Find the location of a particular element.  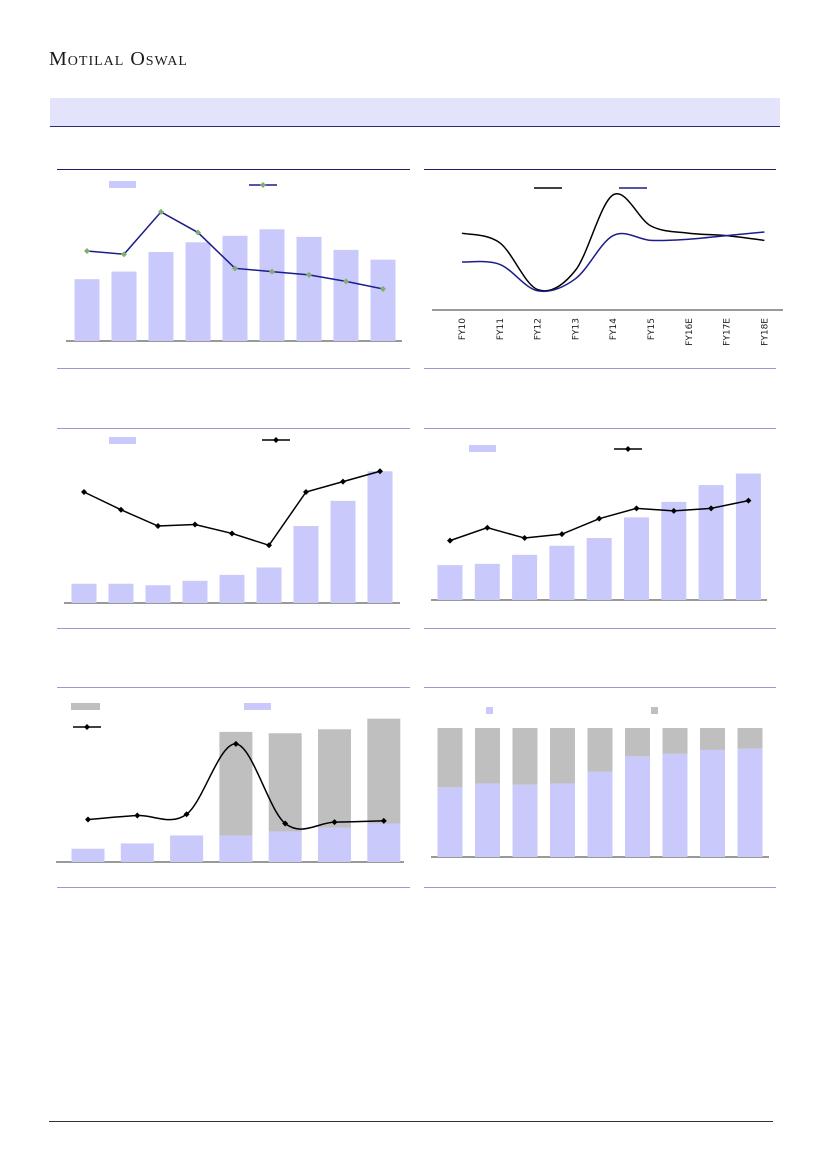

panel-rule-bottom-left-bottom is located at coordinates (233, 887).